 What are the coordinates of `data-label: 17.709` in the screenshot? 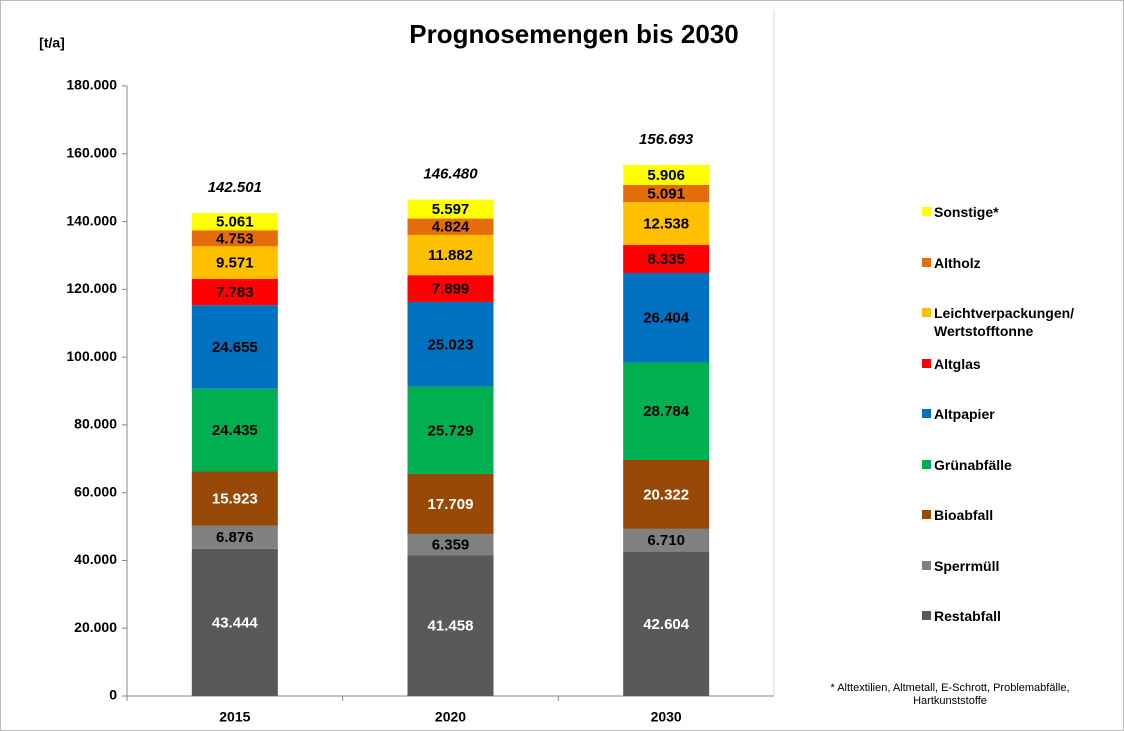 It's located at (451, 504).